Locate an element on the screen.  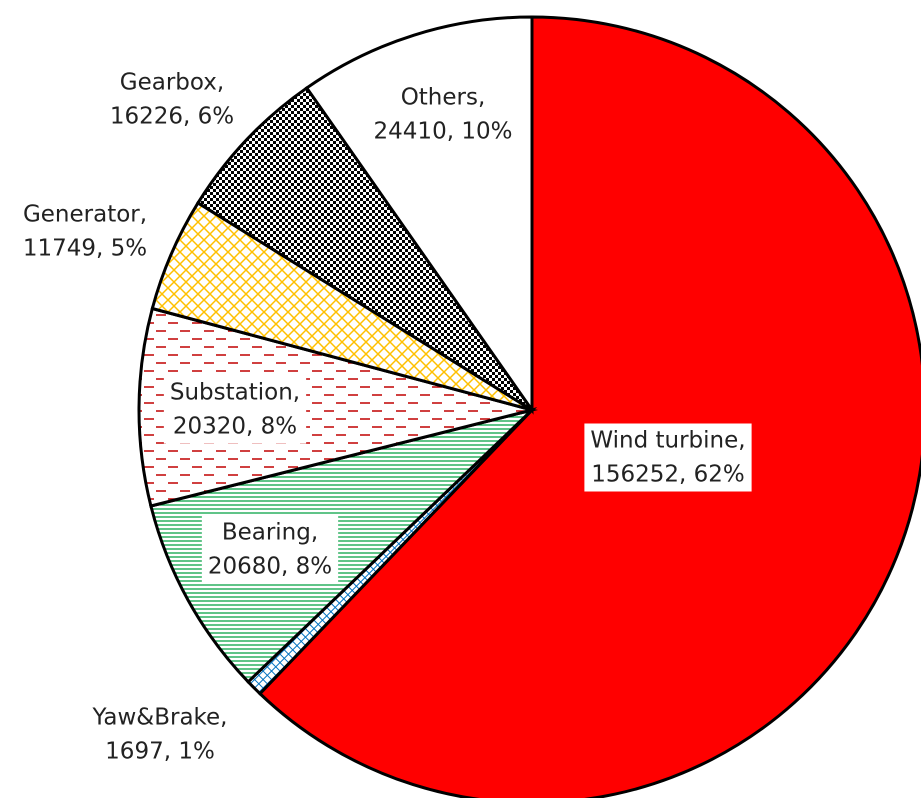
label-value: 156252, 62% is located at coordinates (668, 475).